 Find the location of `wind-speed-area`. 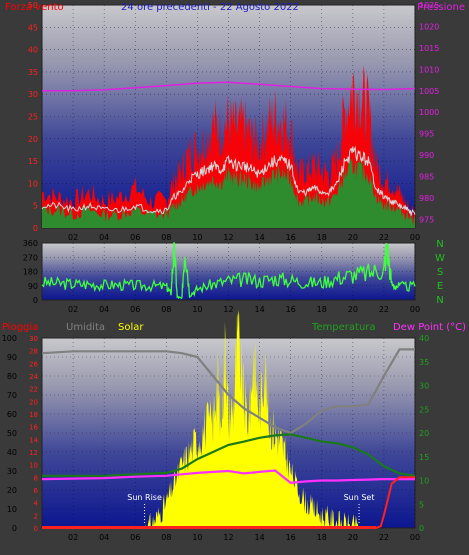

wind-speed-area is located at coordinates (228, 192).